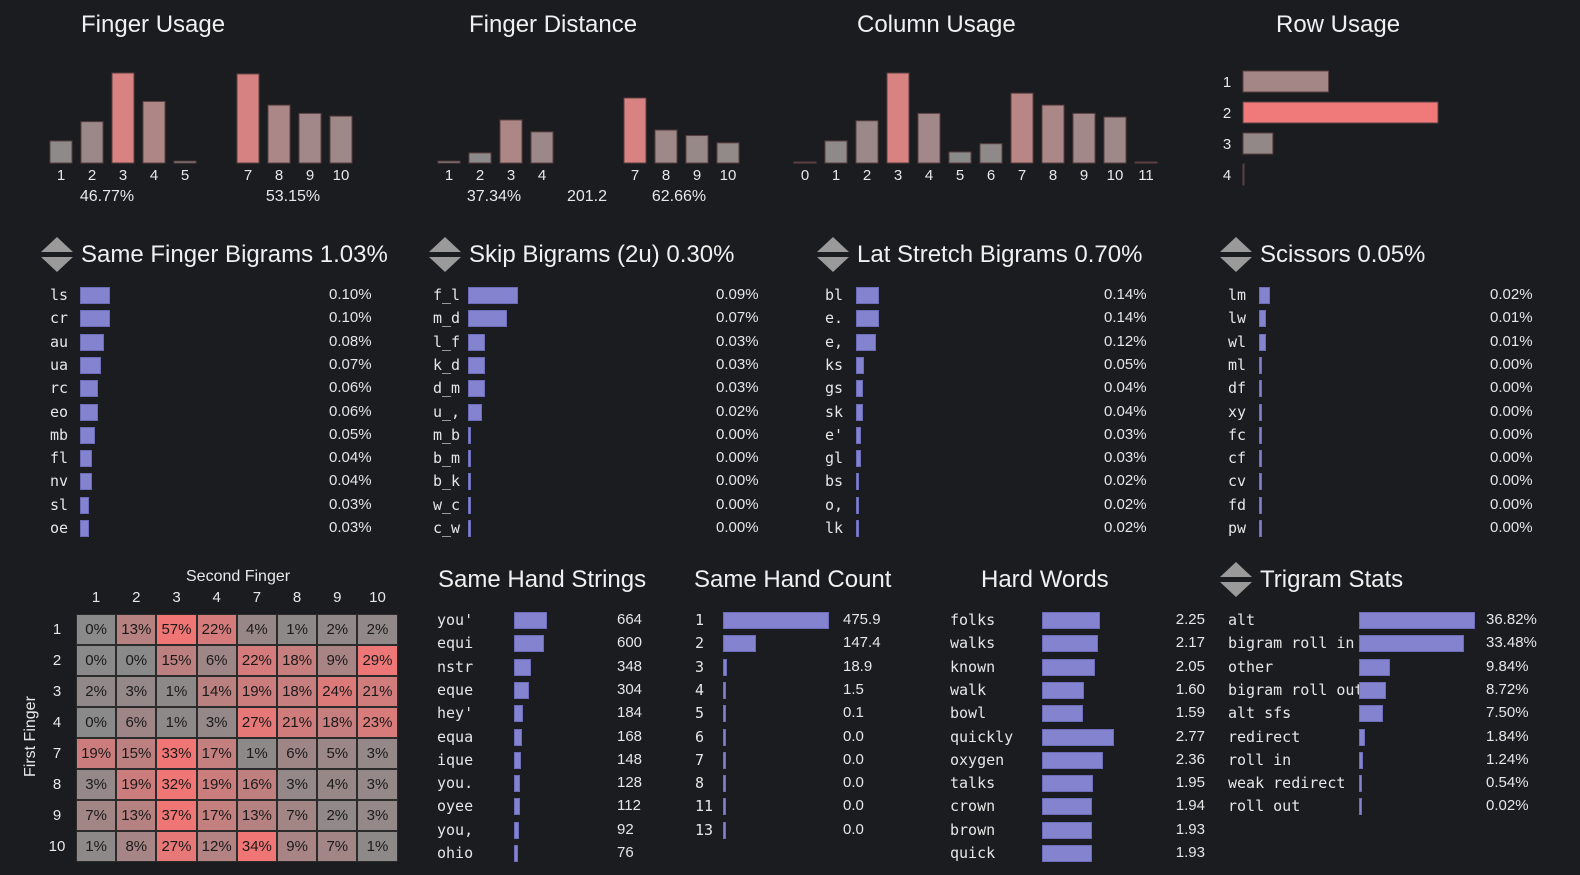 This screenshot has height=875, width=1580. Describe the element at coordinates (447, 364) in the screenshot. I see `item-label: k_d` at that location.